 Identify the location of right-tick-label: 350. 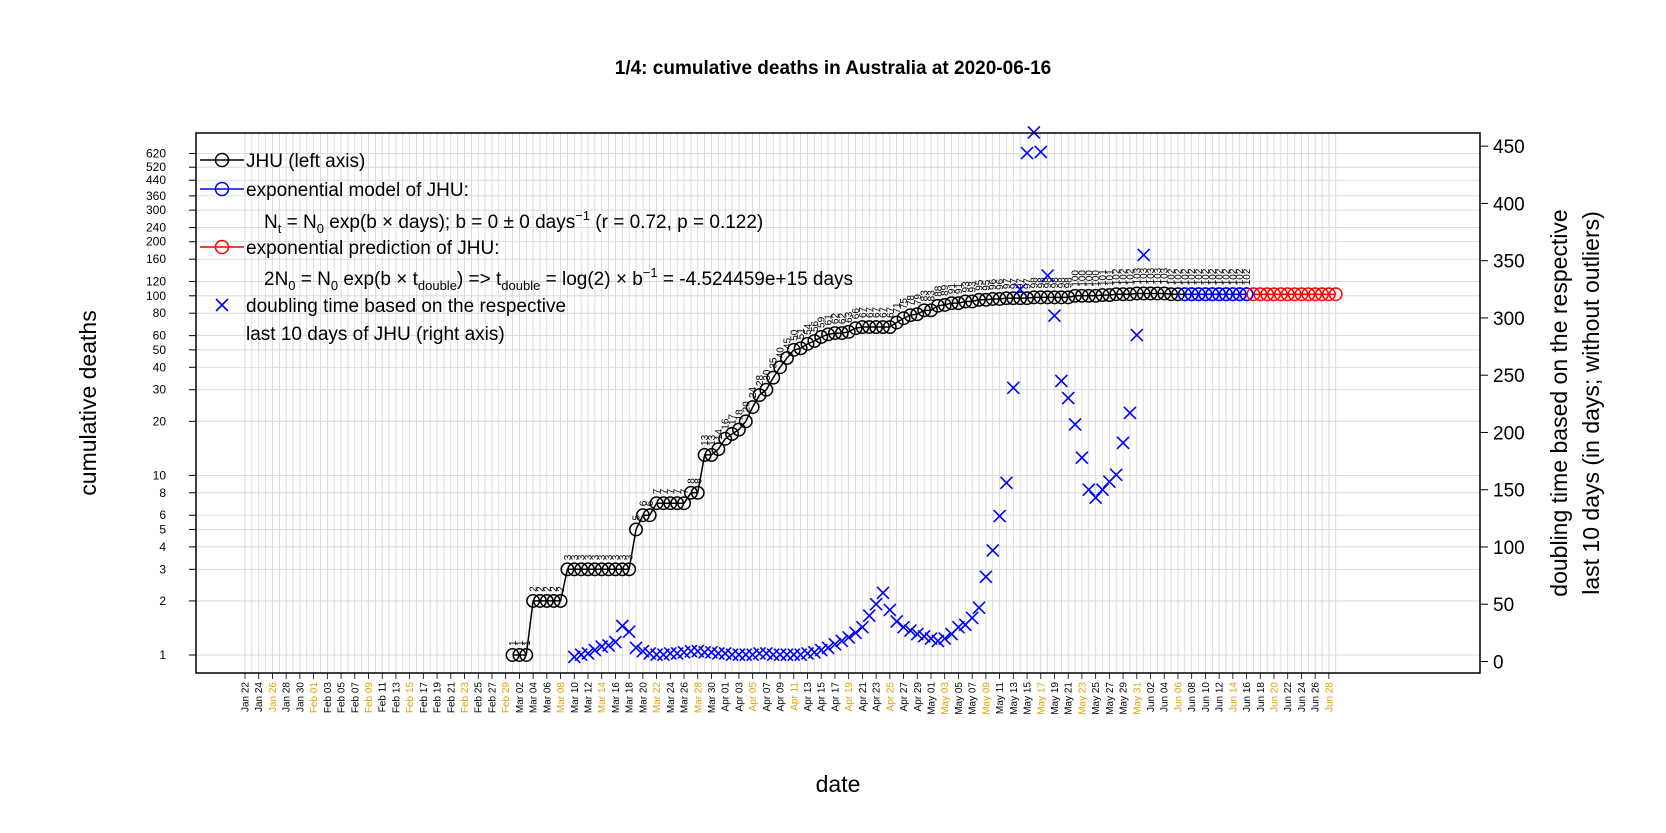
(1509, 262).